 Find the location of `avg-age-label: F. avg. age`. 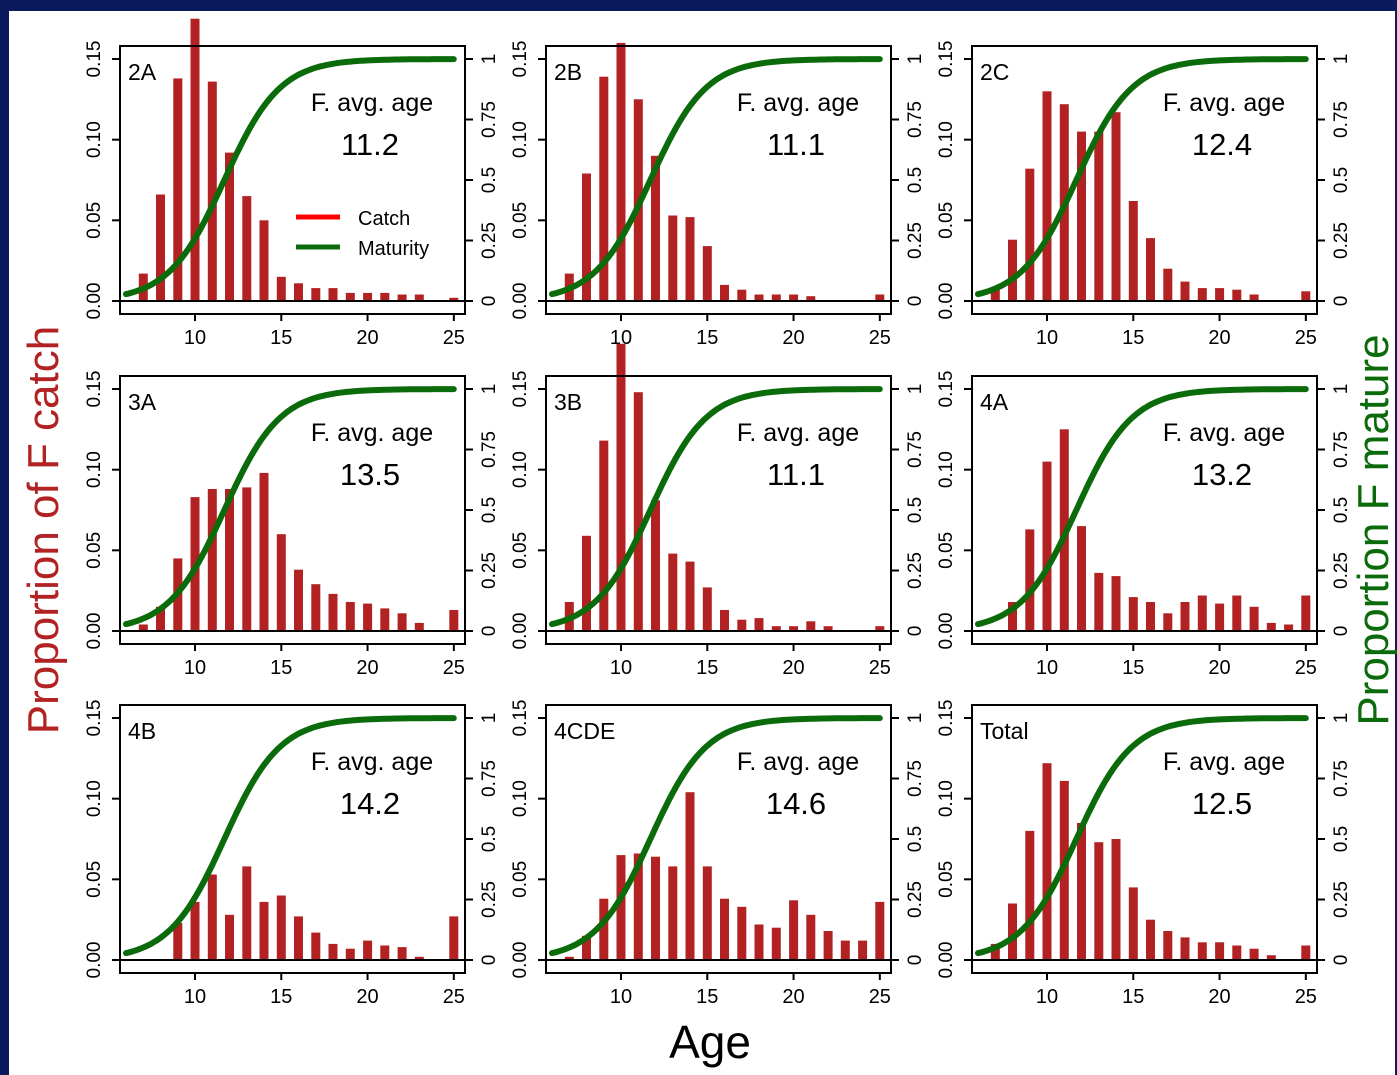

avg-age-label: F. avg. age is located at coordinates (1224, 433).